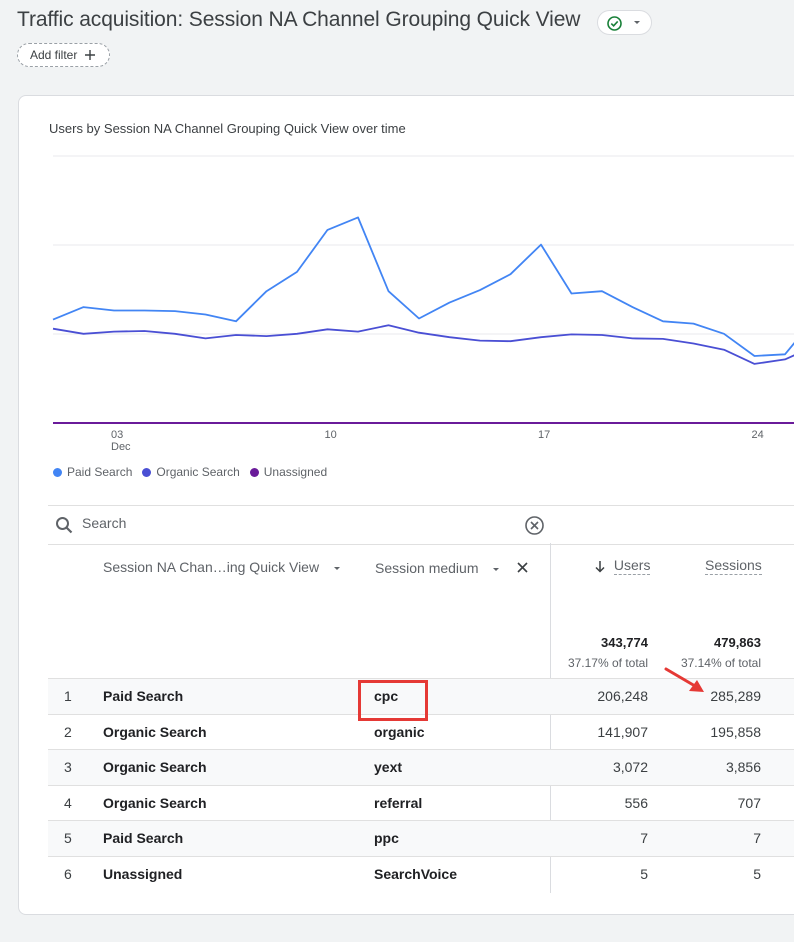 The width and height of the screenshot is (794, 942). Describe the element at coordinates (735, 731) in the screenshot. I see `row-sessions: 195,858` at that location.